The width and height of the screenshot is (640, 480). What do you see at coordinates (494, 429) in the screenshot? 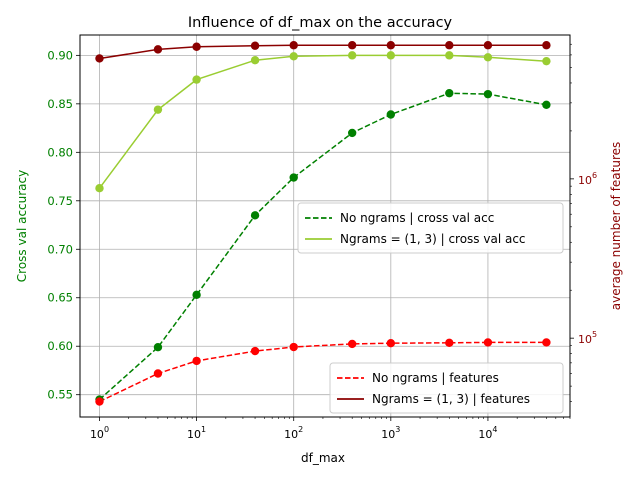
I see `x-tick-exponent: 4` at bounding box center [494, 429].